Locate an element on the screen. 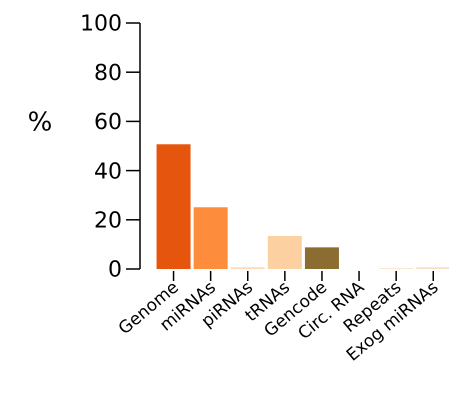  y-tick-label: 80 is located at coordinates (108, 73).